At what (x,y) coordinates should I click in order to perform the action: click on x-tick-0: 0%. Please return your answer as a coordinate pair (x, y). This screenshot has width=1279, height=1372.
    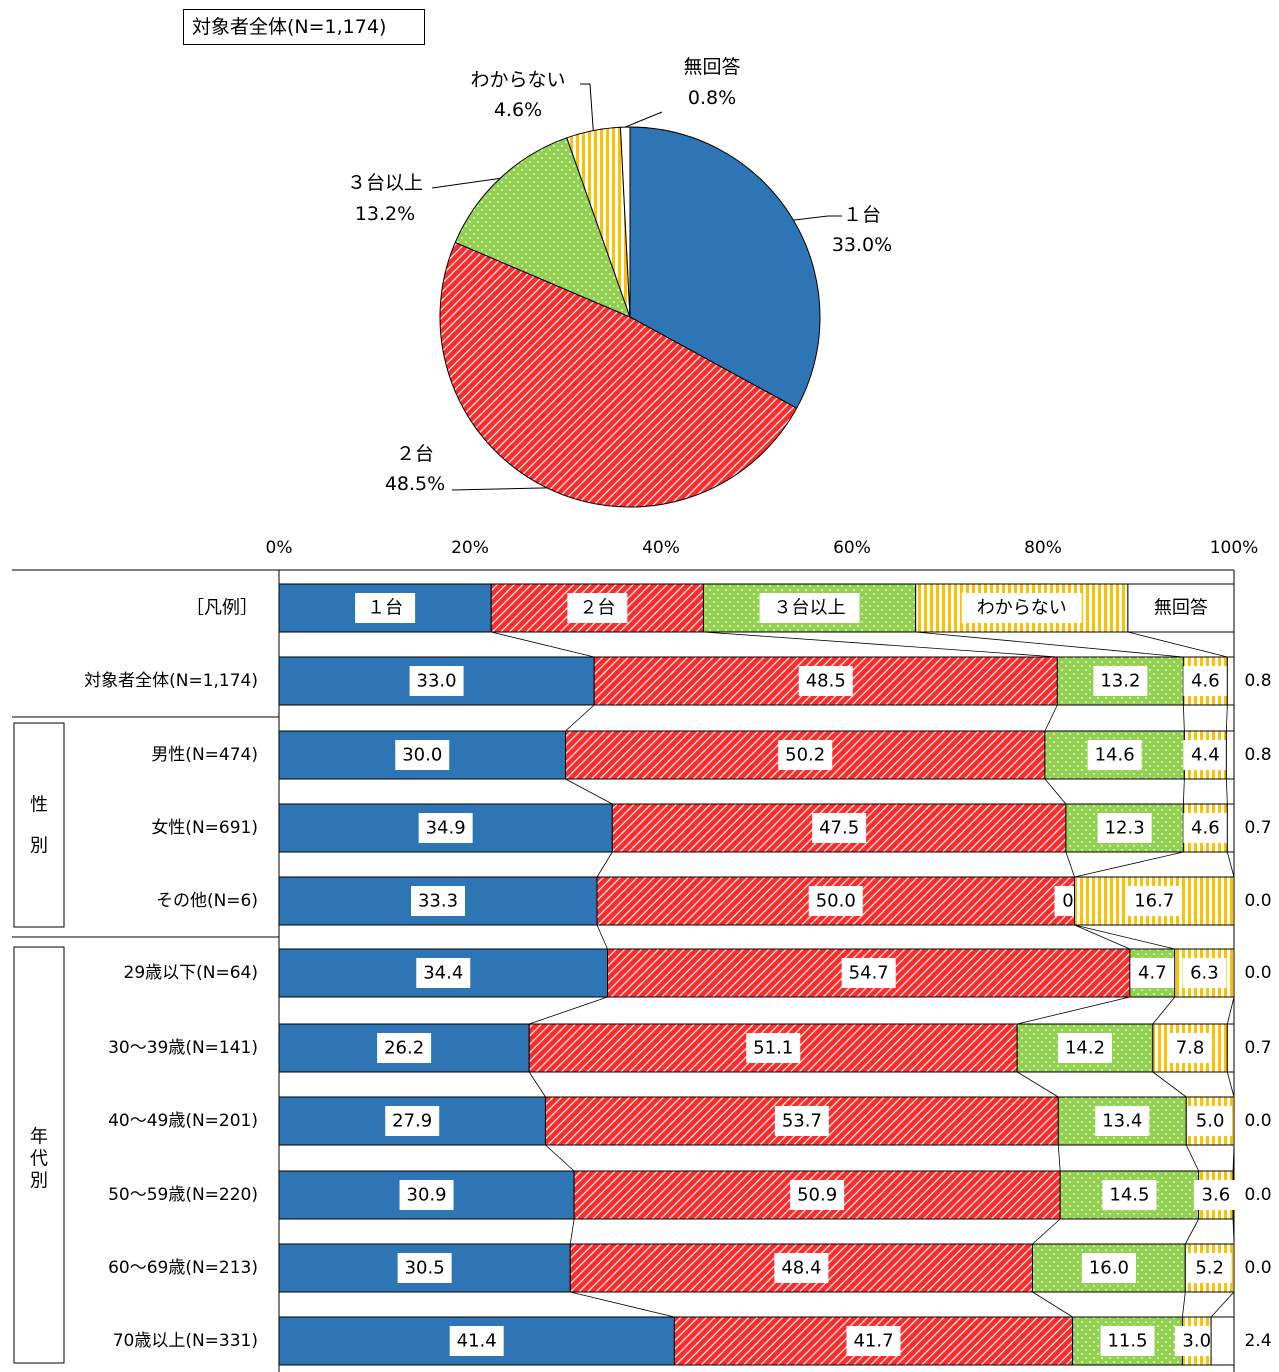
    Looking at the image, I should click on (279, 548).